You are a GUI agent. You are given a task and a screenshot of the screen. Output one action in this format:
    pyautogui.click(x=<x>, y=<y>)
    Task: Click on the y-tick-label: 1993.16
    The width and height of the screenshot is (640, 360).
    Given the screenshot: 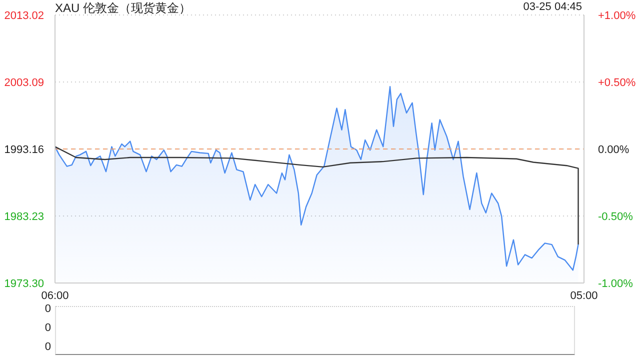 What is the action you would take?
    pyautogui.click(x=24, y=150)
    